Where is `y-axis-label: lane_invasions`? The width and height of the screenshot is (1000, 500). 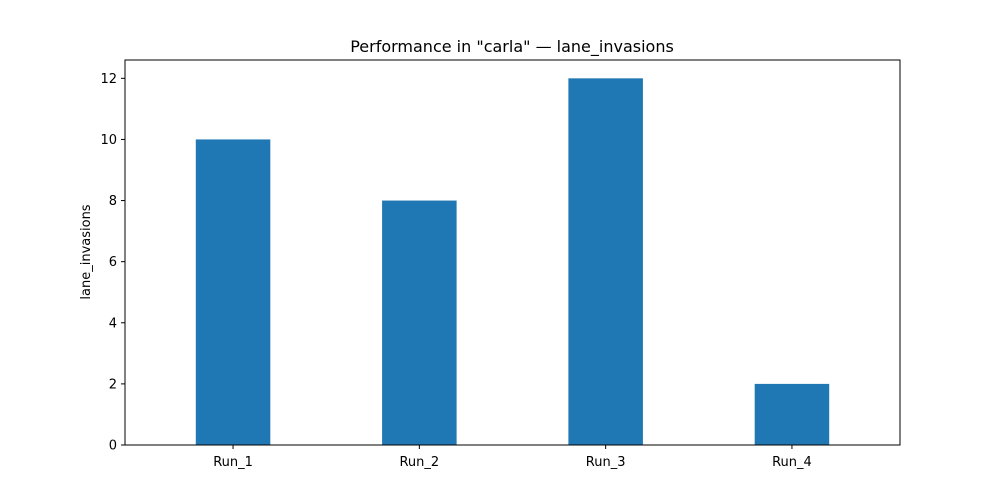
y-axis-label: lane_invasions is located at coordinates (86, 251).